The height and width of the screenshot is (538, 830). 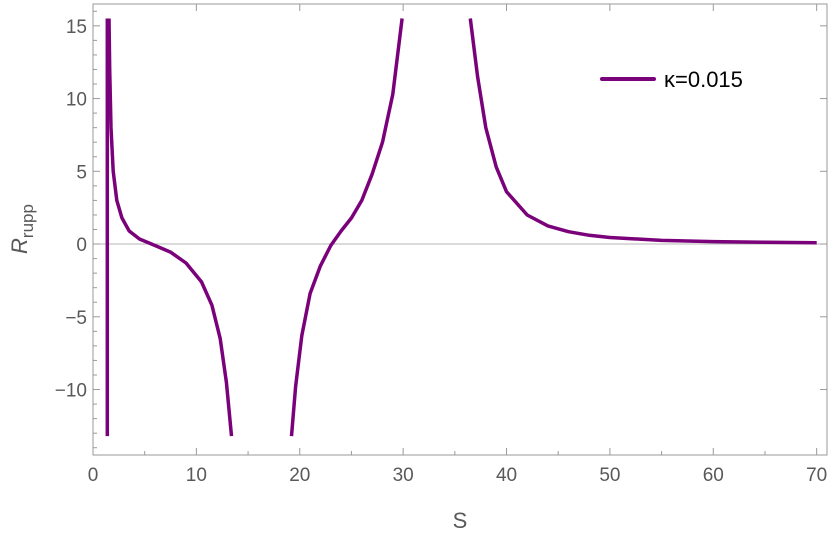 I want to click on x-tick-label: 30, so click(x=403, y=475).